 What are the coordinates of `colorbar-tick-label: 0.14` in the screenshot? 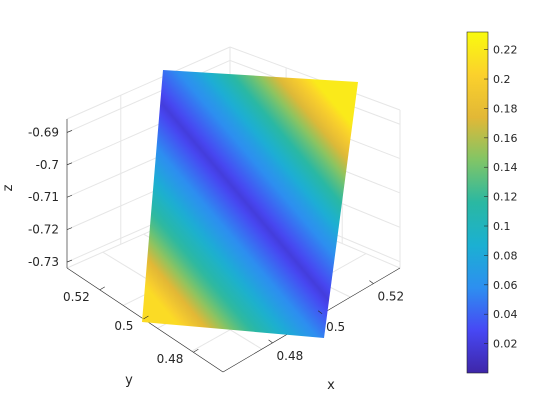 It's located at (505, 167).